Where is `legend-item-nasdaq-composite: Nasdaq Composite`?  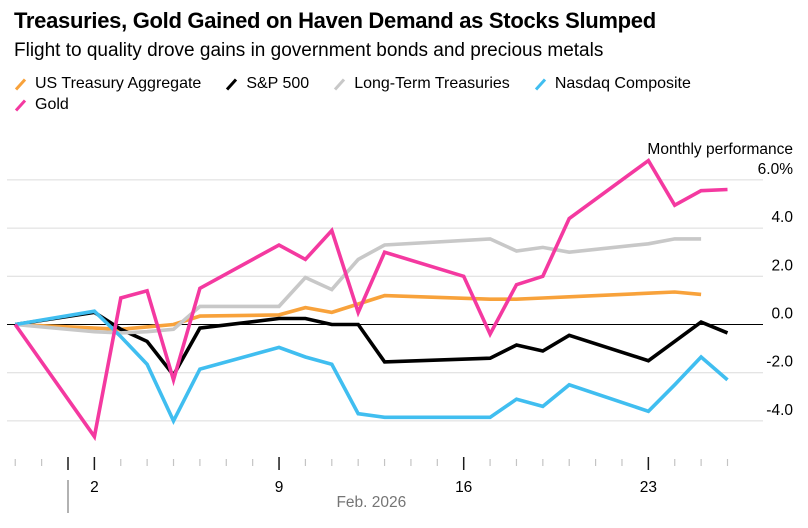
legend-item-nasdaq-composite: Nasdaq Composite is located at coordinates (612, 84).